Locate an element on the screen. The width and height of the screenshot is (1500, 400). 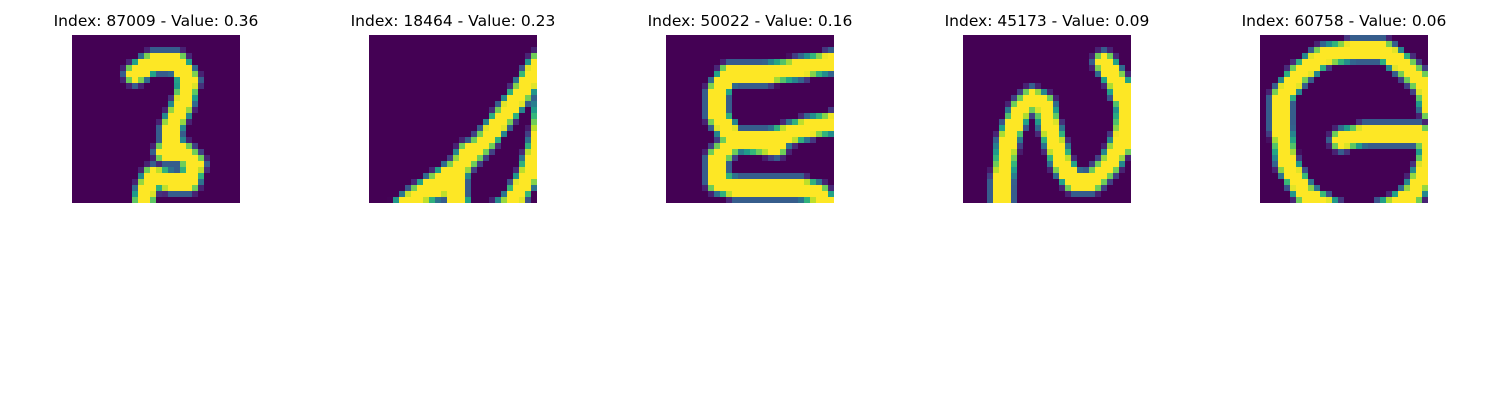
panel-1: Index: 87009 - Value: 0.36 is located at coordinates (156, 105).